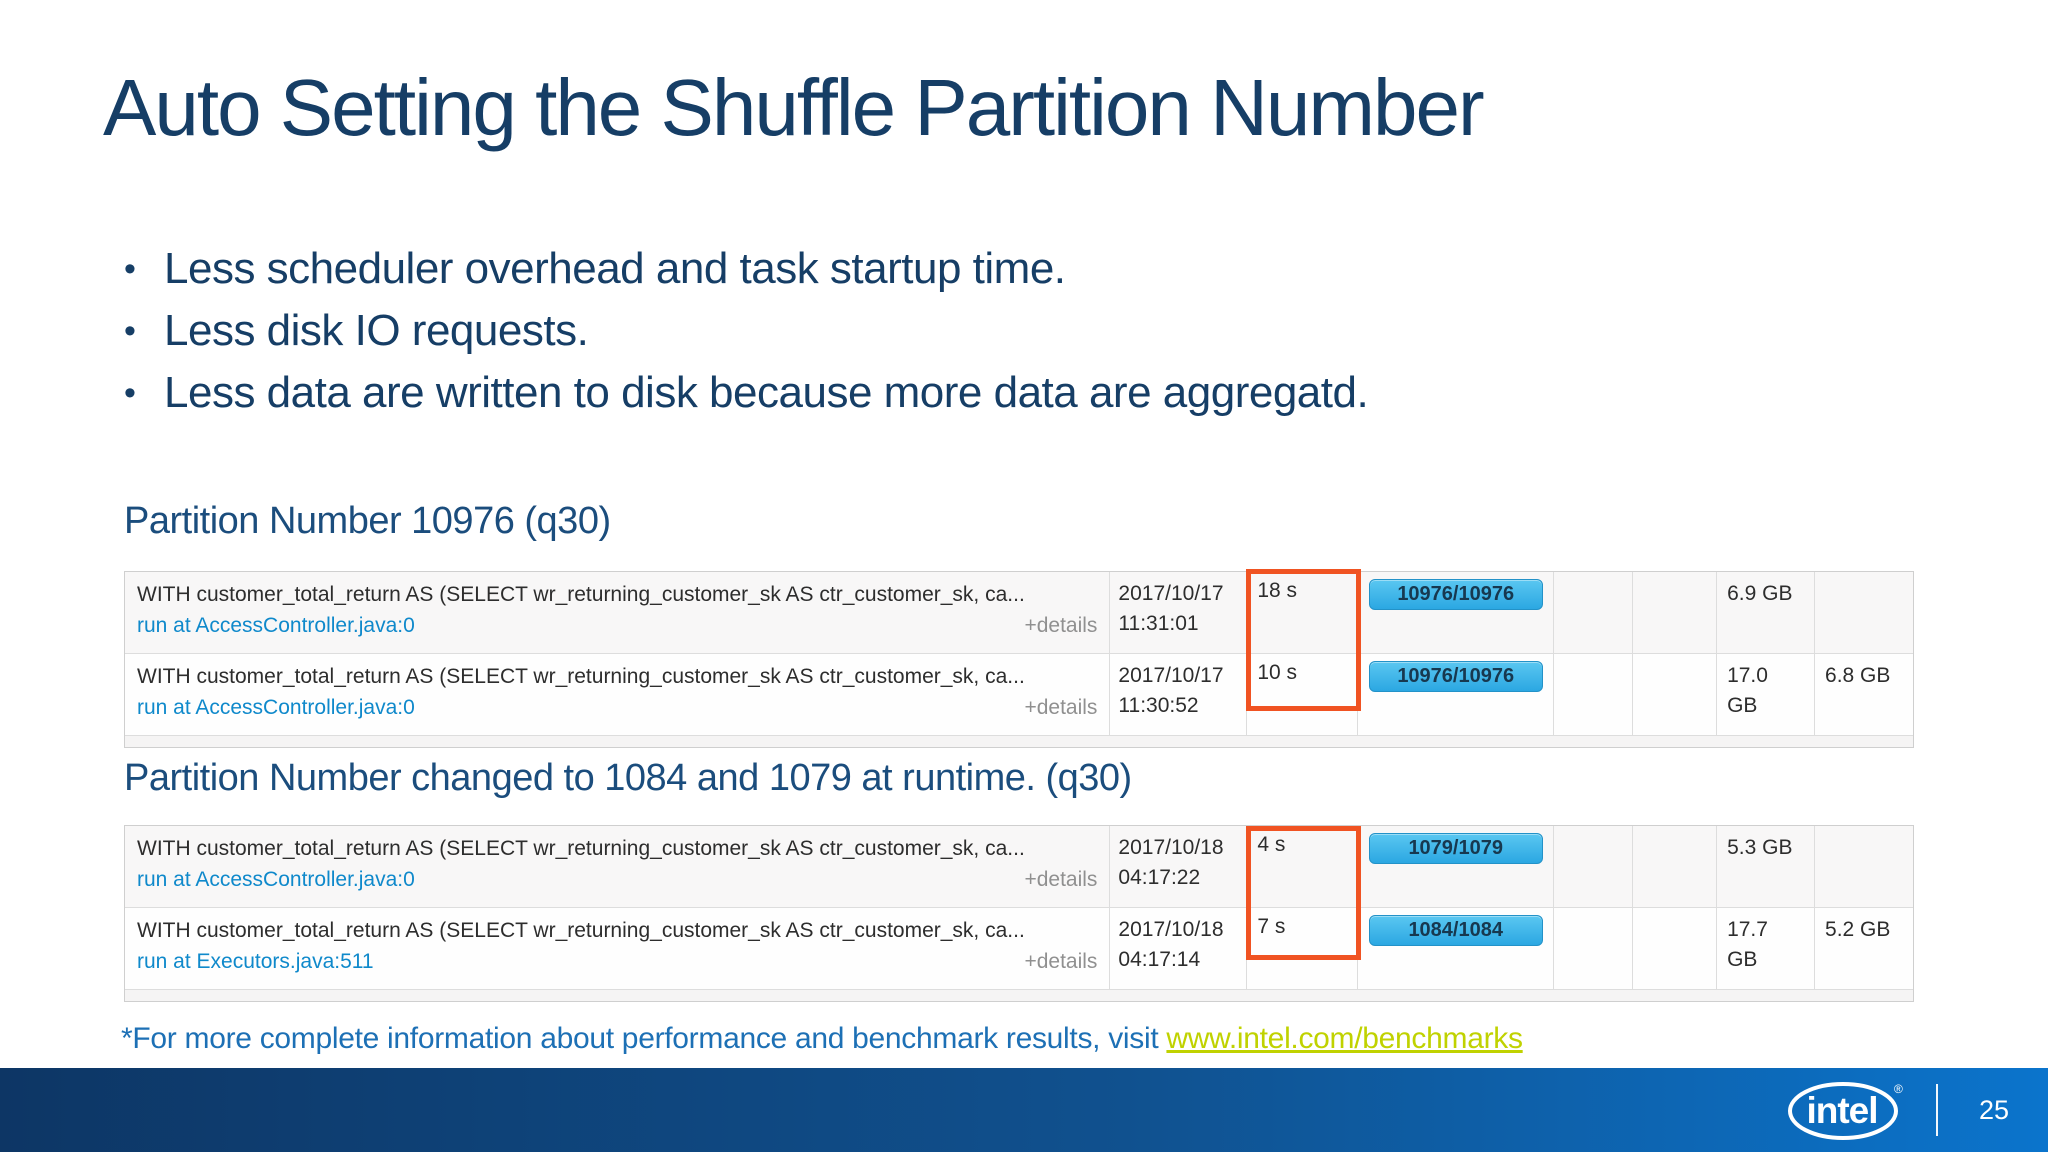 This screenshot has height=1152, width=2048. Describe the element at coordinates (1994, 1109) in the screenshot. I see `page-number: 25` at that location.